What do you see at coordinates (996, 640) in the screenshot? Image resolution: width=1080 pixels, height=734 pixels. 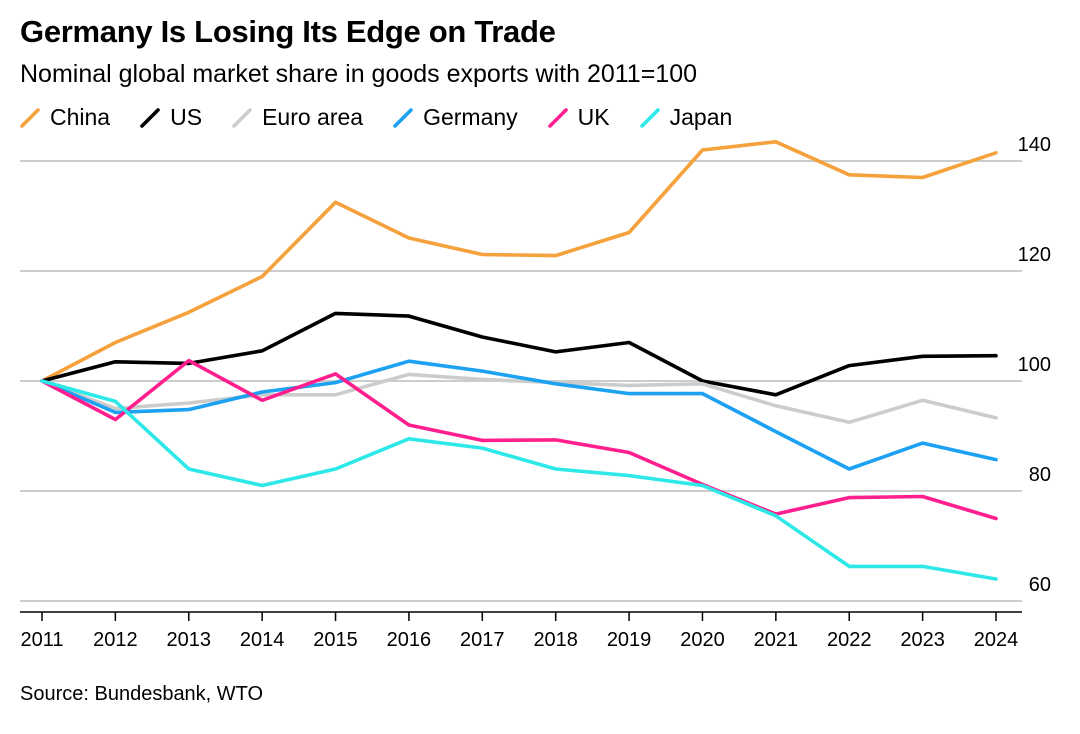 I see `x-tick-label-2024: 2024` at bounding box center [996, 640].